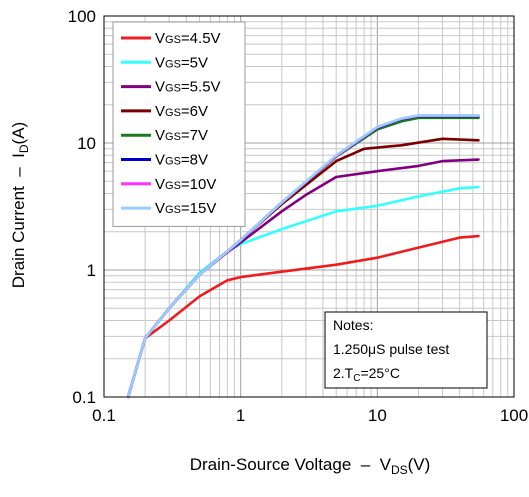 The height and width of the screenshot is (497, 529). I want to click on note-temperature-pre: 2.T, so click(343, 373).